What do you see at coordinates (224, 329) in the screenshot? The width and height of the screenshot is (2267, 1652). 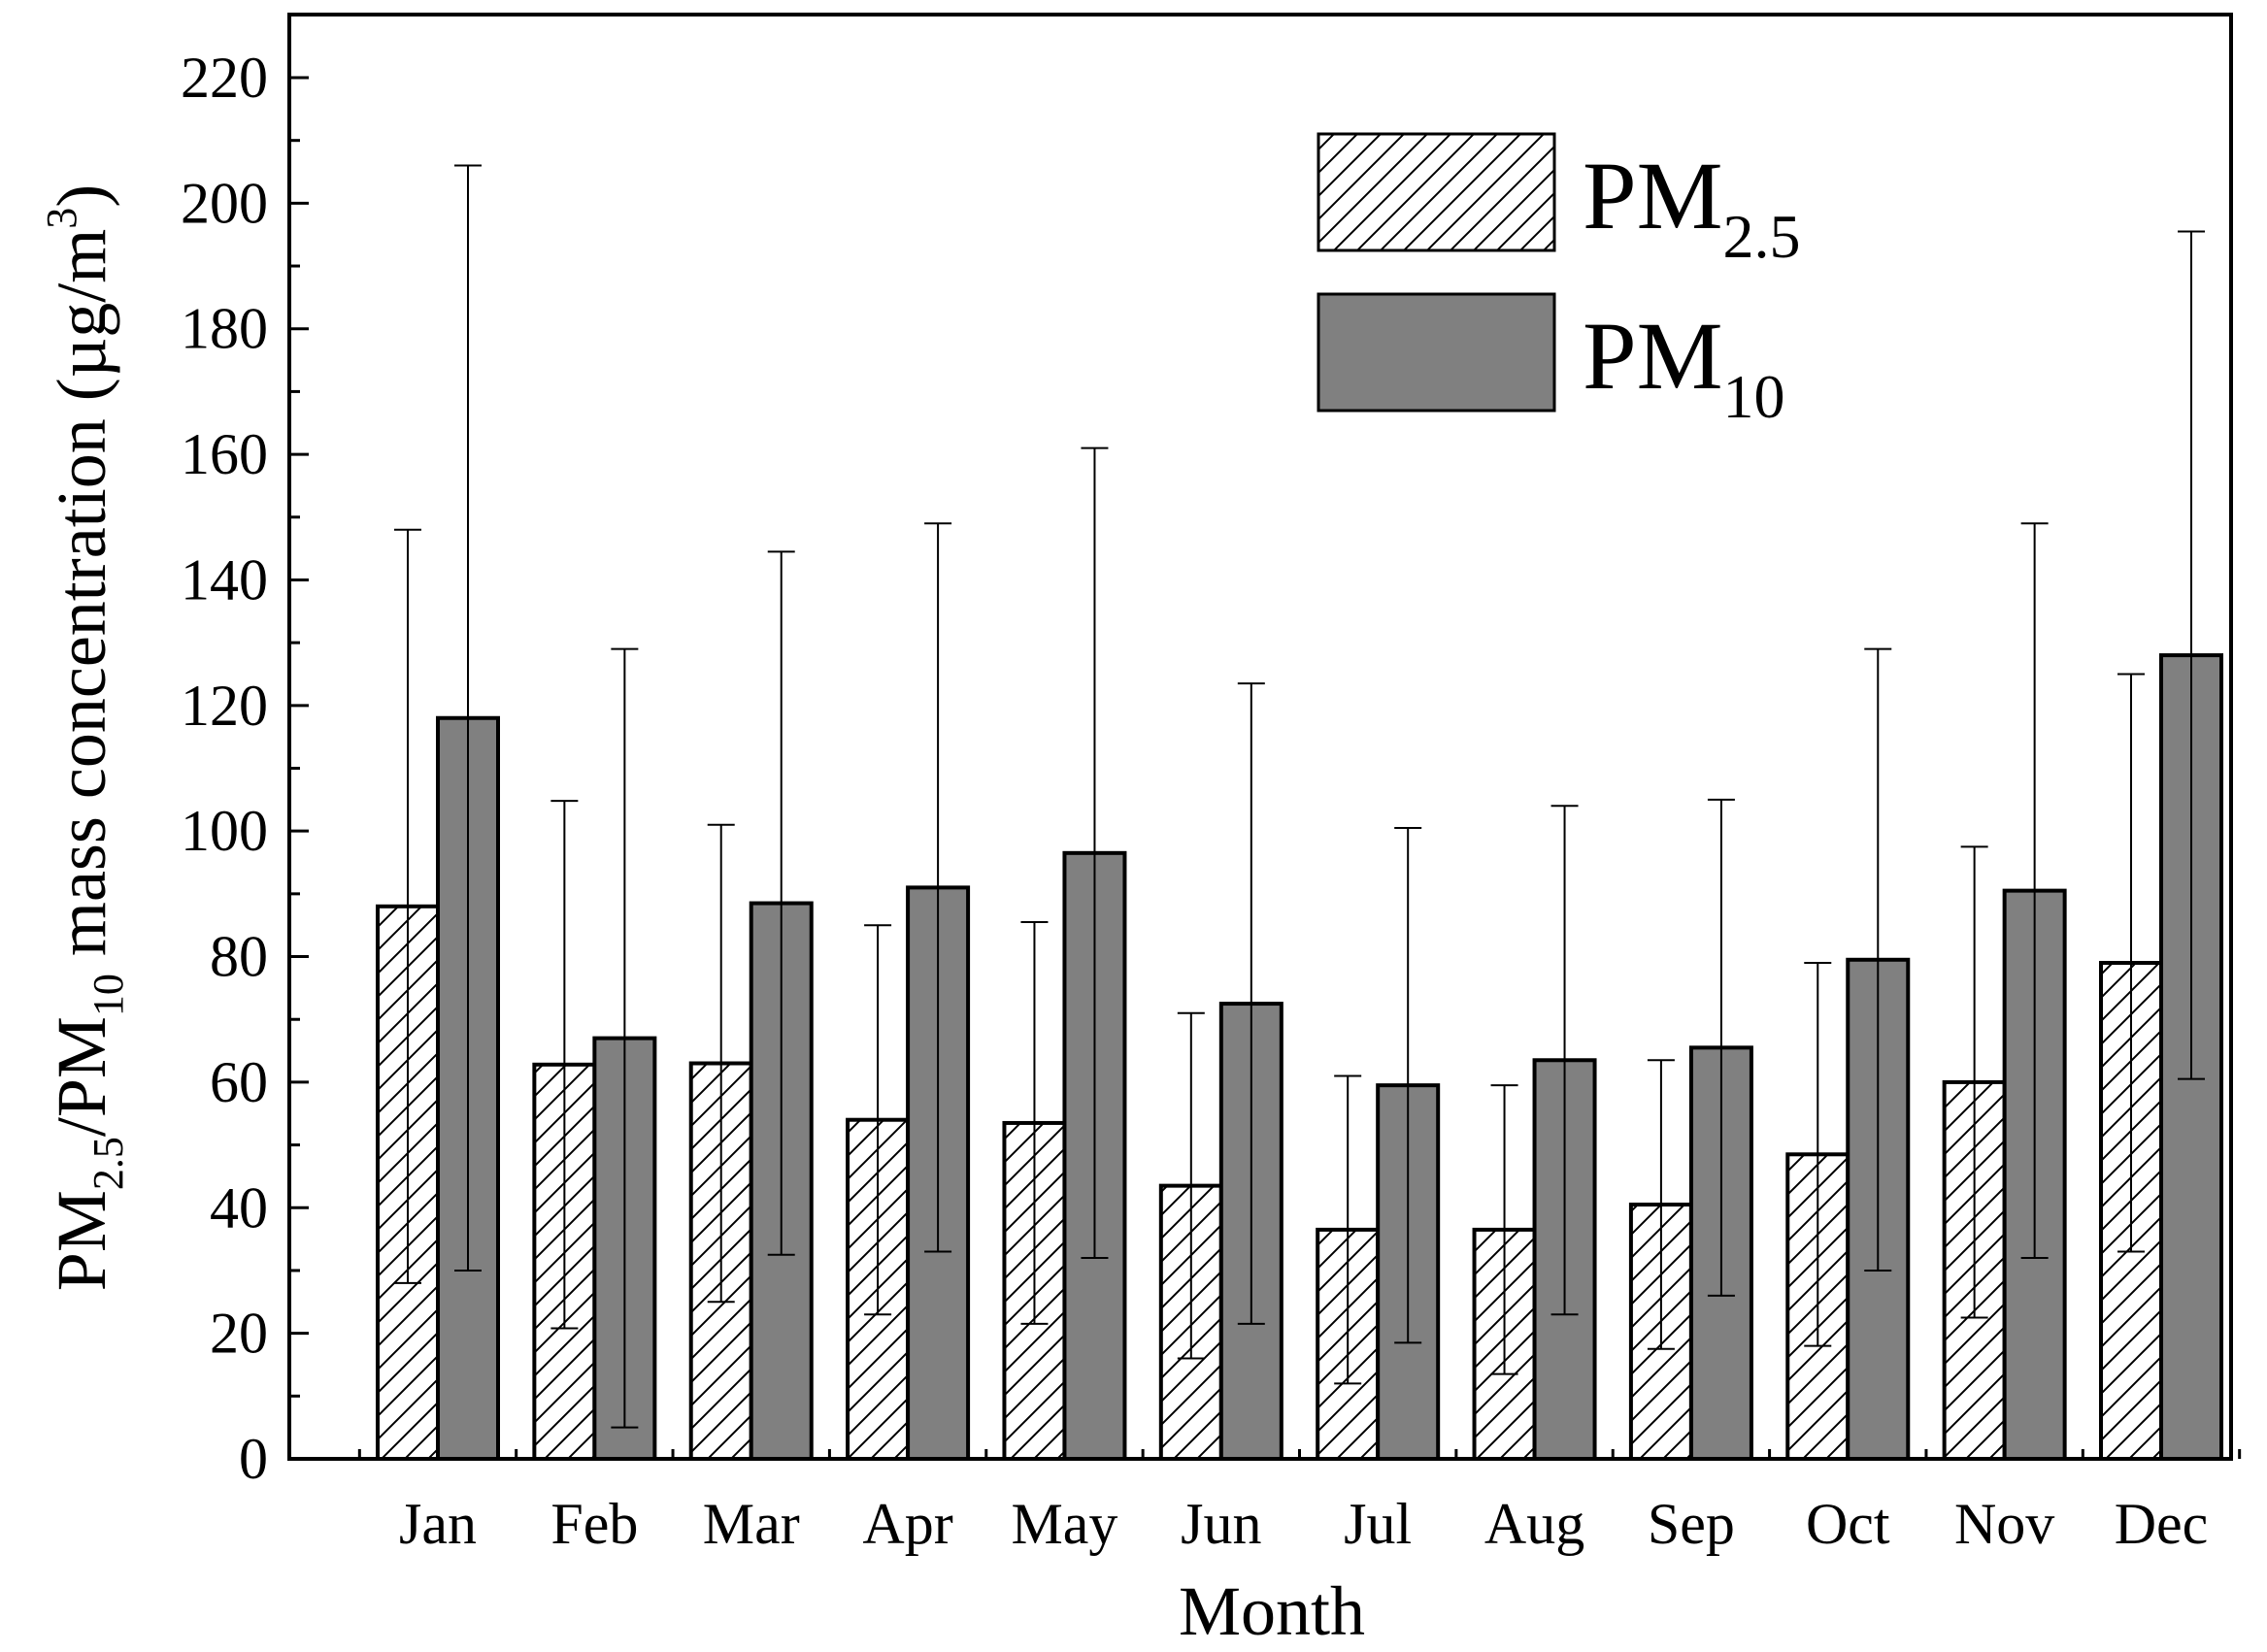 I see `y-tick-label: 180` at bounding box center [224, 329].